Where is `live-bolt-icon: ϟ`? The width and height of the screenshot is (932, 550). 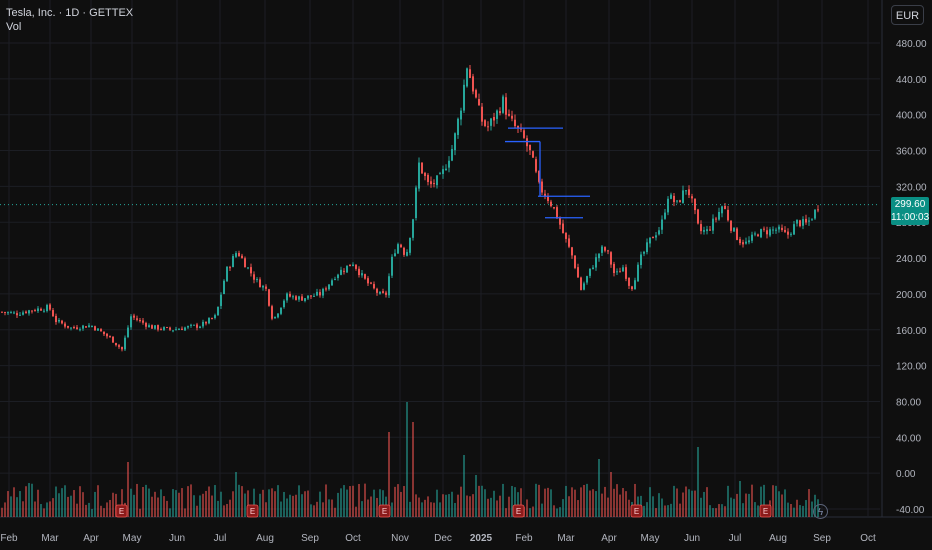
live-bolt-icon: ϟ is located at coordinates (820, 511).